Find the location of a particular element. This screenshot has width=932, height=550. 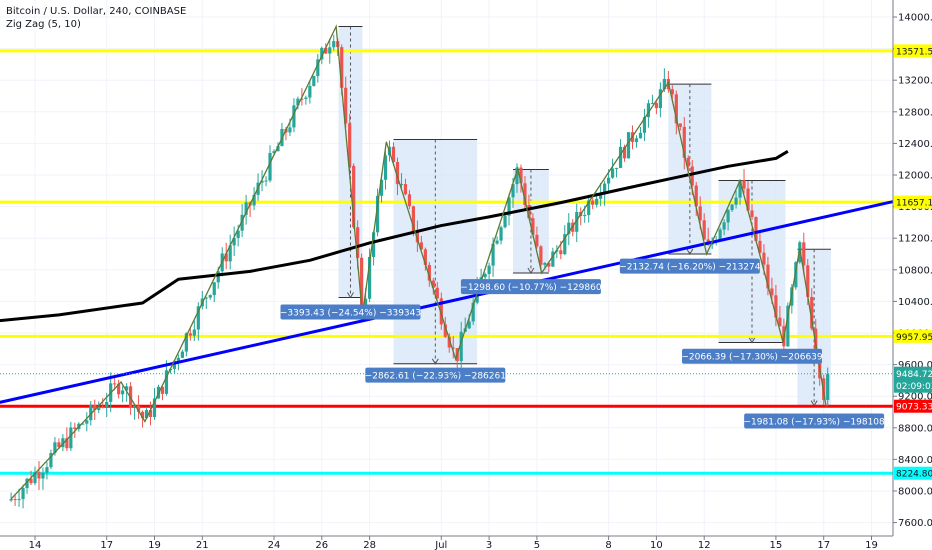

level-tag-label: 13571.57 is located at coordinates (914, 52).